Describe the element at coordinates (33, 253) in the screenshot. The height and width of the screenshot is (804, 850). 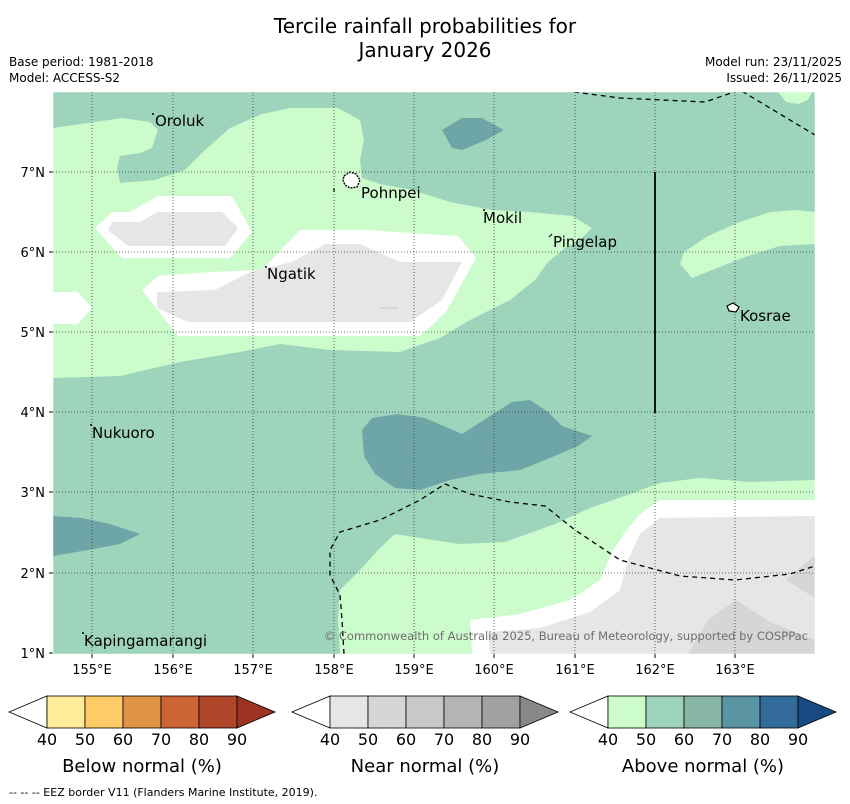
I see `lat-label: 6°N` at that location.